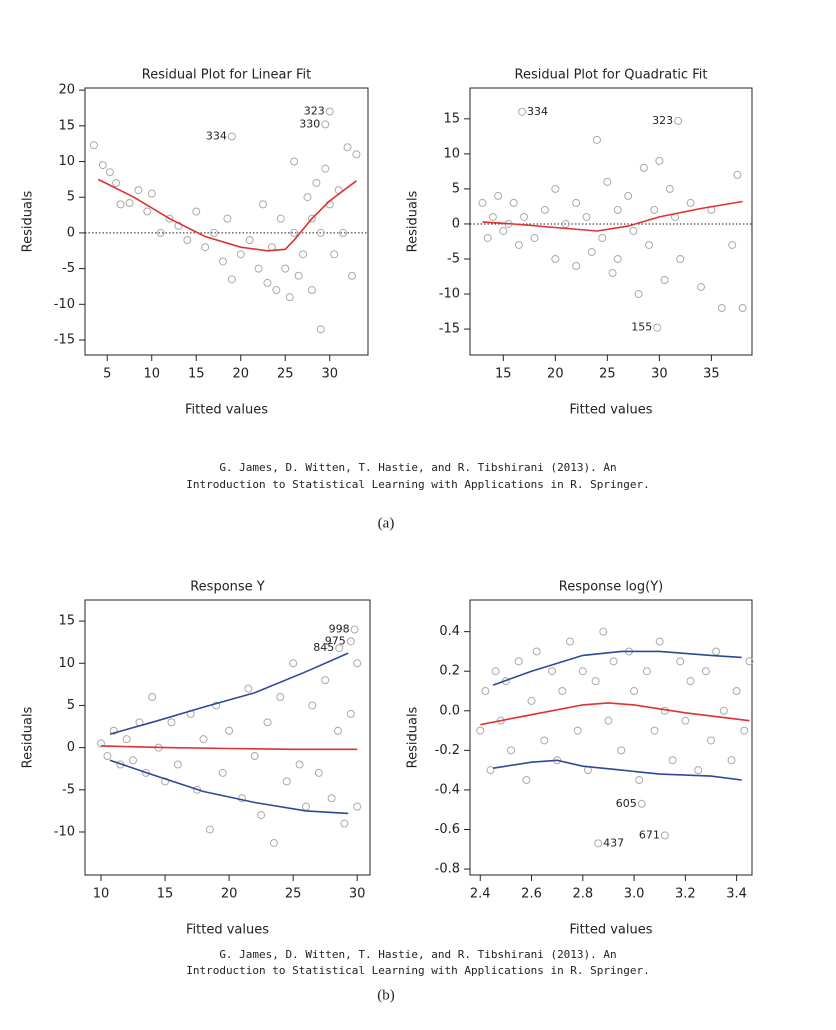 The height and width of the screenshot is (1030, 836). Describe the element at coordinates (66, 125) in the screenshot. I see `y-tick-label: 15` at that location.